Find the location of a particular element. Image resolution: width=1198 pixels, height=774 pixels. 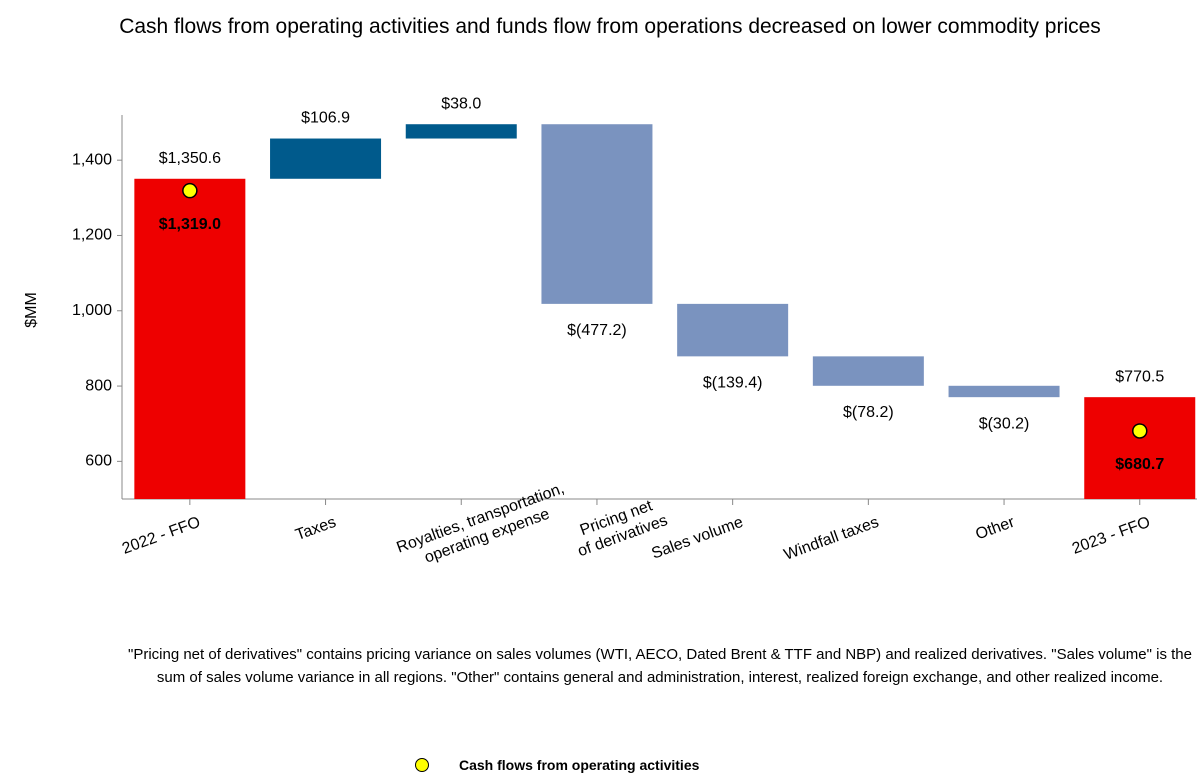

x-tick-label: Taxes is located at coordinates (315, 529).